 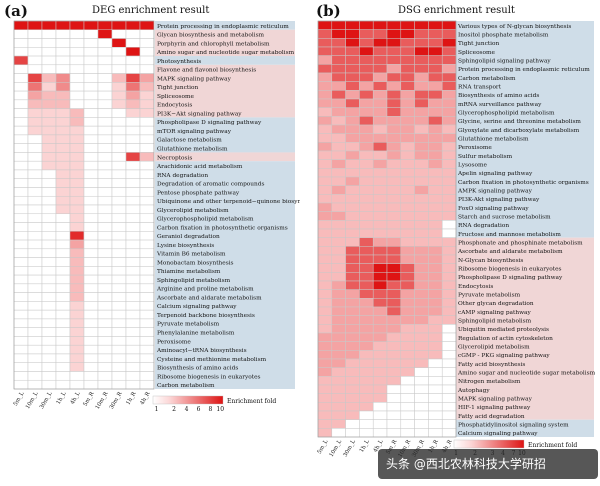 I want to click on column-label: 30m_L, so click(x=46, y=400).